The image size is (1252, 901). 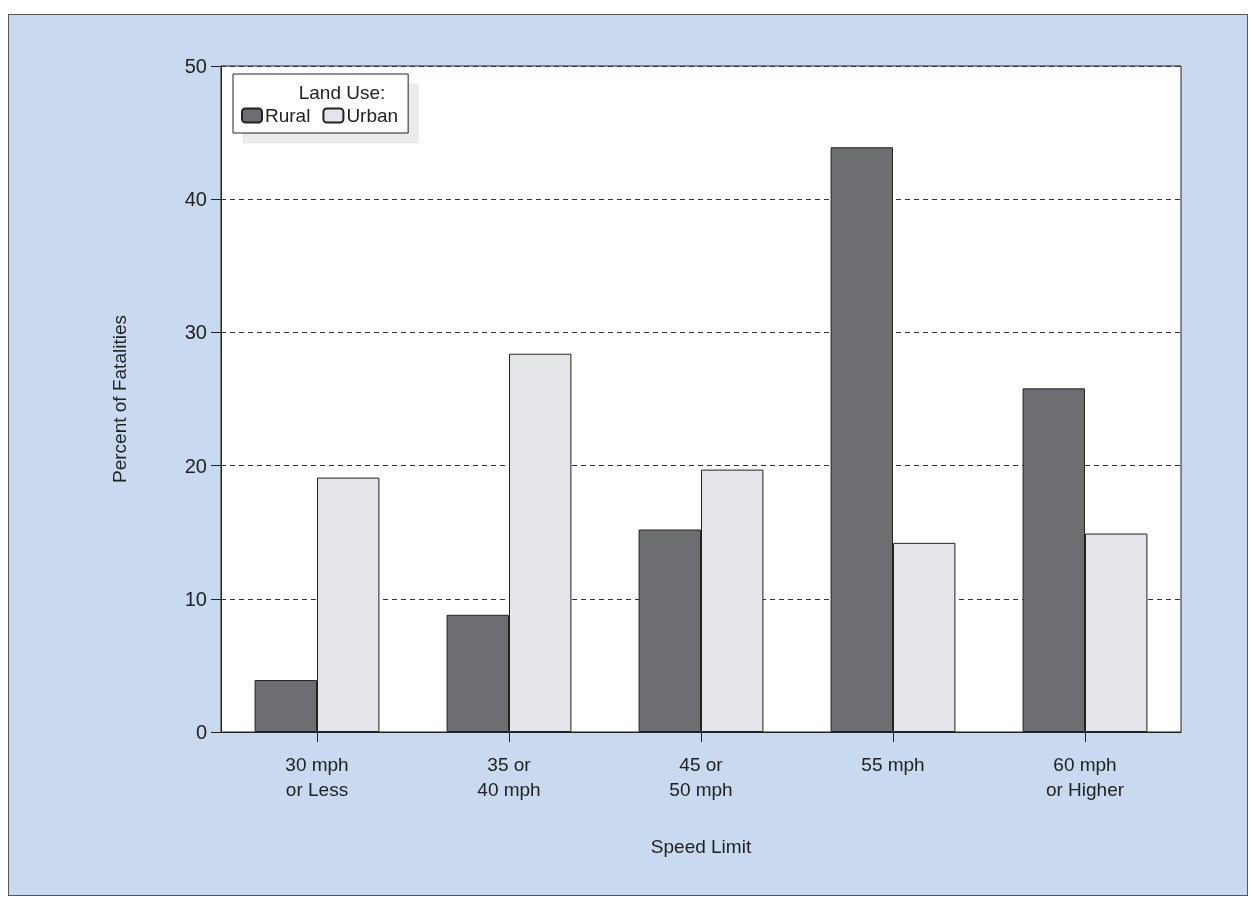 What do you see at coordinates (288, 115) in the screenshot?
I see `legend-label: Rural` at bounding box center [288, 115].